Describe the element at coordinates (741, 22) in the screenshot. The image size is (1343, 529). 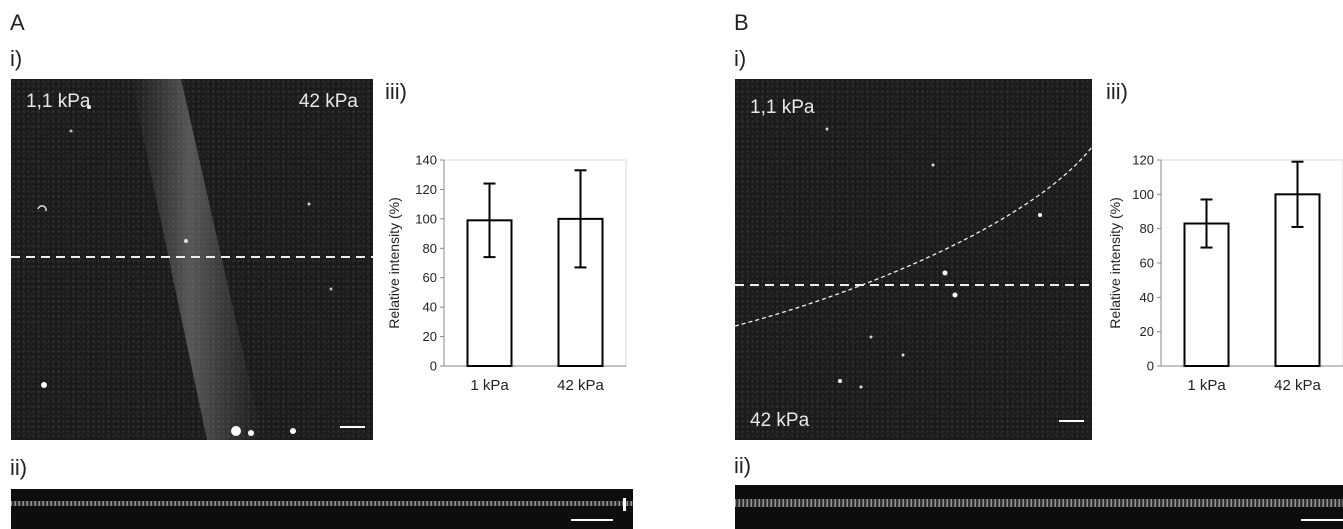
I see `panel-letter-b: B` at that location.